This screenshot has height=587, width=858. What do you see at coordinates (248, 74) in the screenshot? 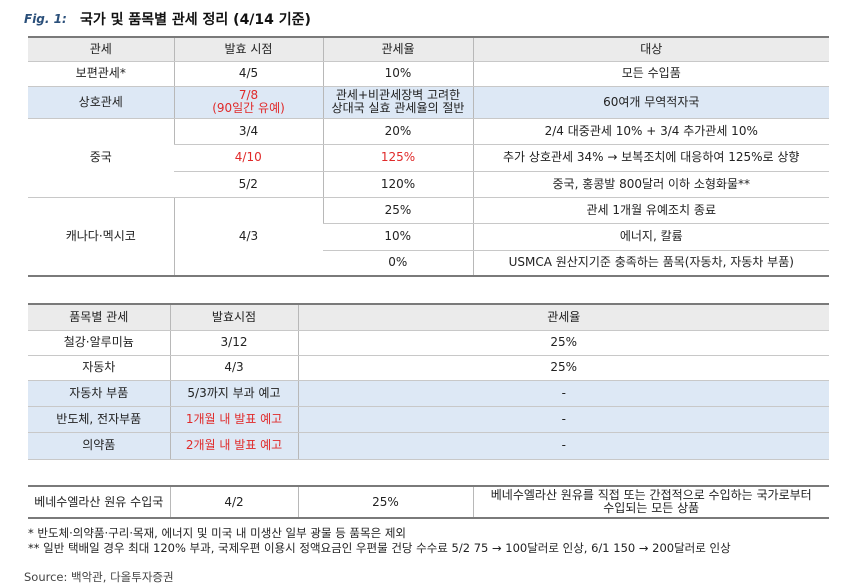
I see `row-date: 4/5` at bounding box center [248, 74].